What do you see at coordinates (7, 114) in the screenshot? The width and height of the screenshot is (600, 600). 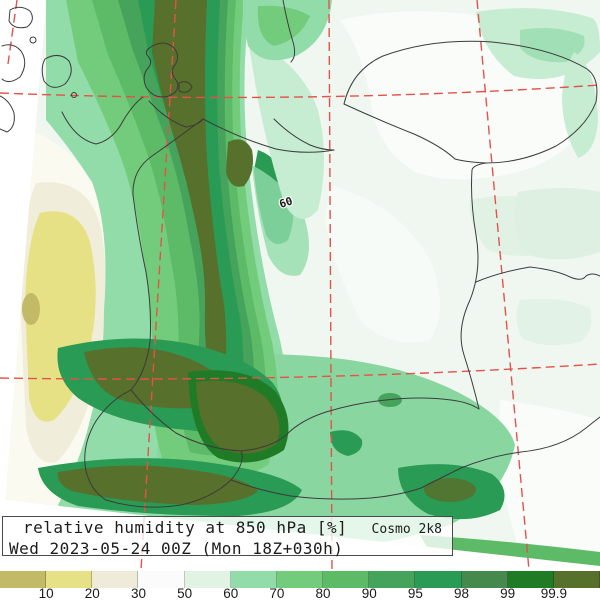 I see `jutland-coastline` at bounding box center [7, 114].